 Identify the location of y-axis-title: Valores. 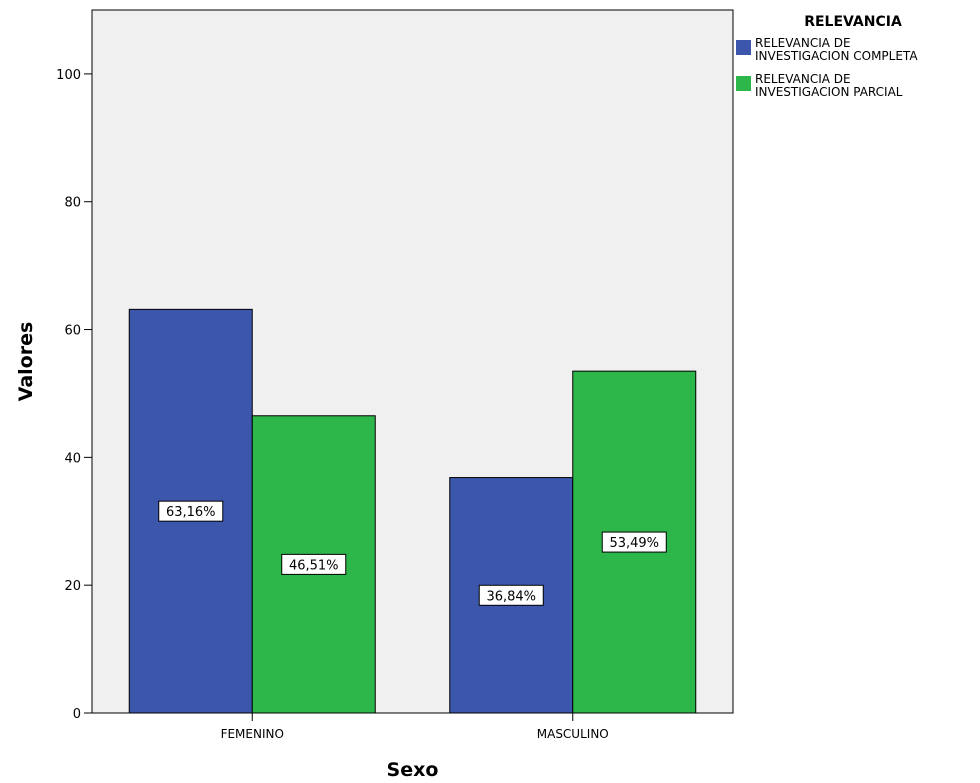
(26, 362).